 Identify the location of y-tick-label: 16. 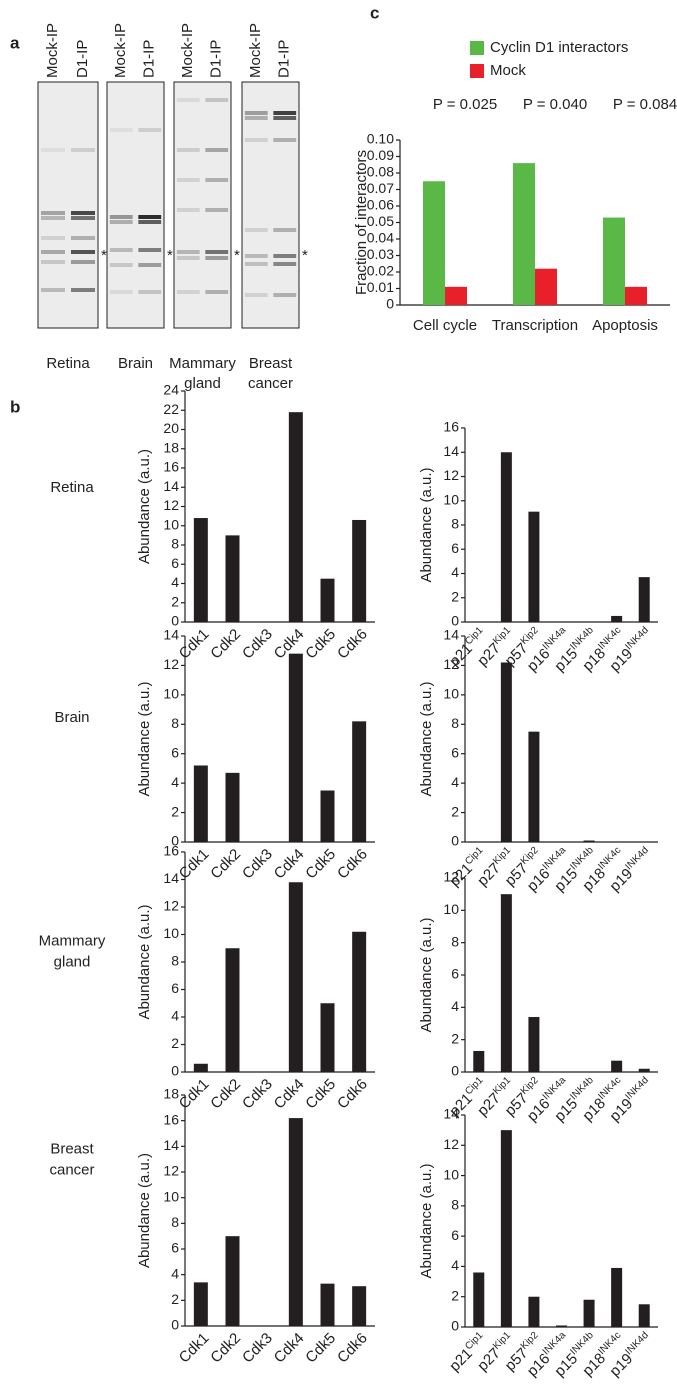
(451, 427).